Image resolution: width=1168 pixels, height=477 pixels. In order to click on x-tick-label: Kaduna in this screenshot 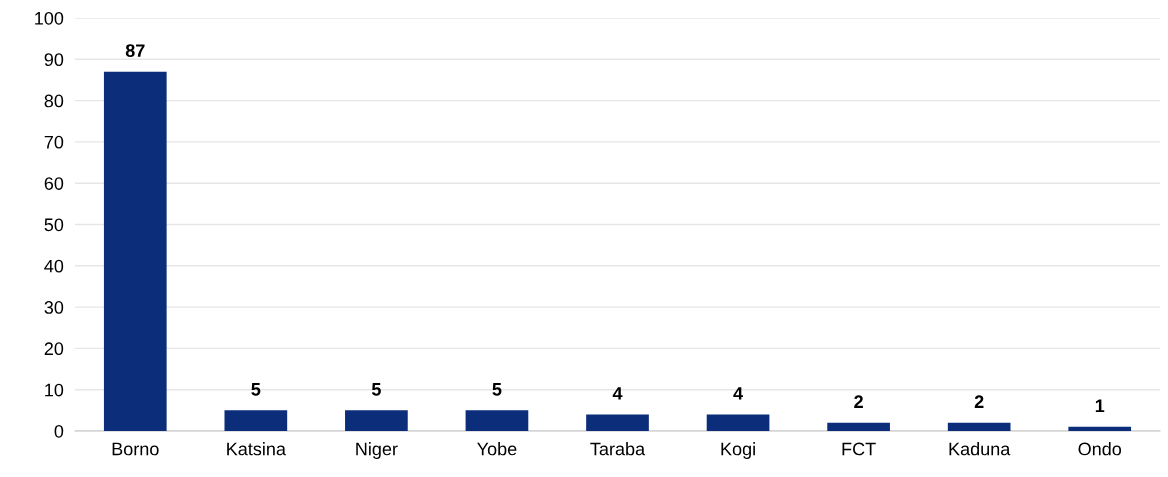, I will do `click(980, 449)`.